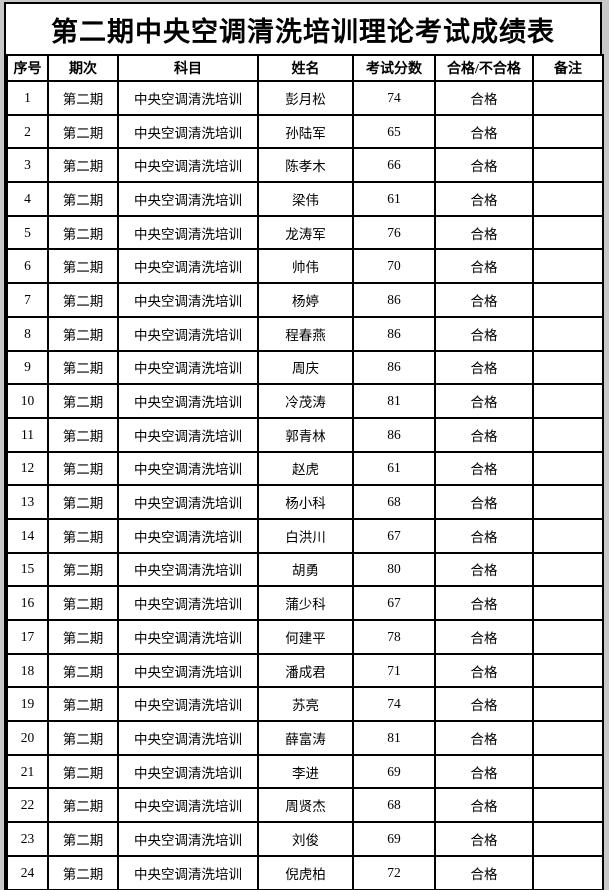  I want to click on cell-no: 19, so click(27, 704).